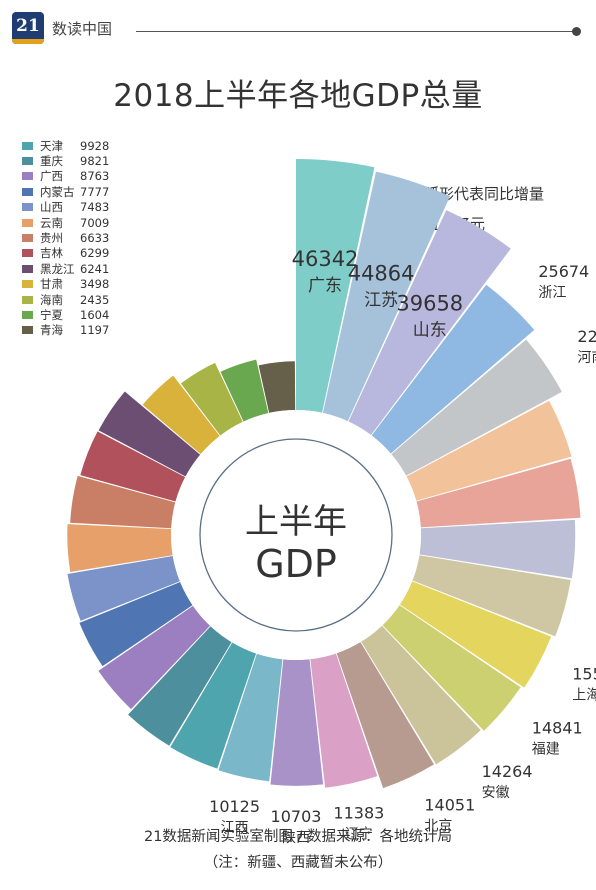  Describe the element at coordinates (71, 284) in the screenshot. I see `legend-item: 甘肃 3498` at that location.